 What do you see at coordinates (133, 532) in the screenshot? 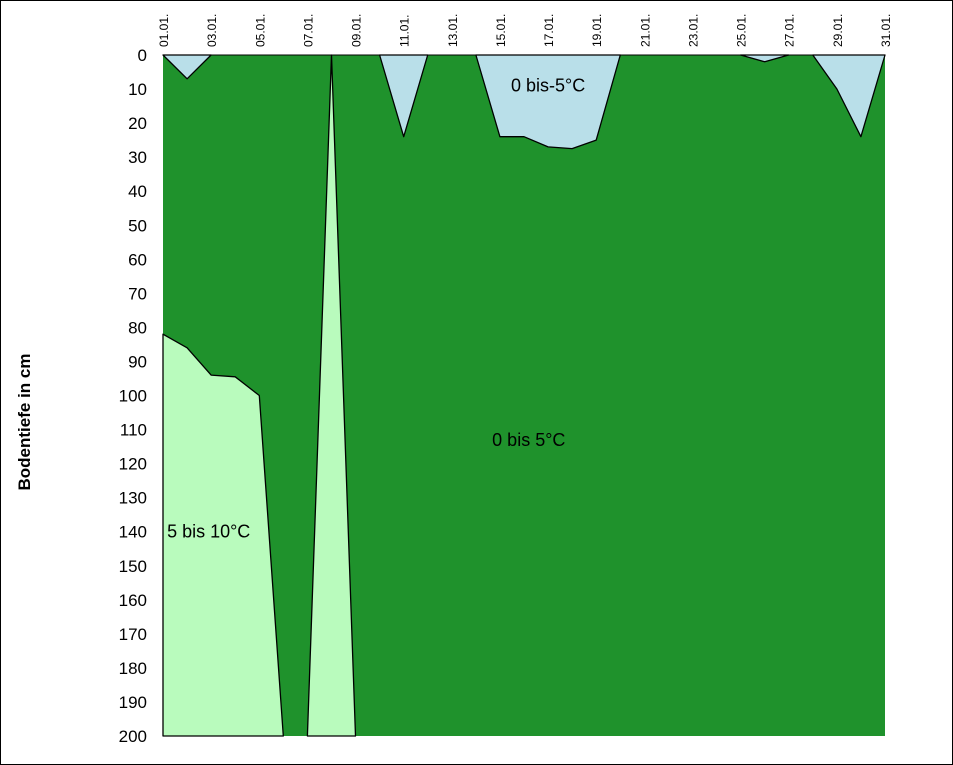
I see `y-tick-label: 140` at bounding box center [133, 532].